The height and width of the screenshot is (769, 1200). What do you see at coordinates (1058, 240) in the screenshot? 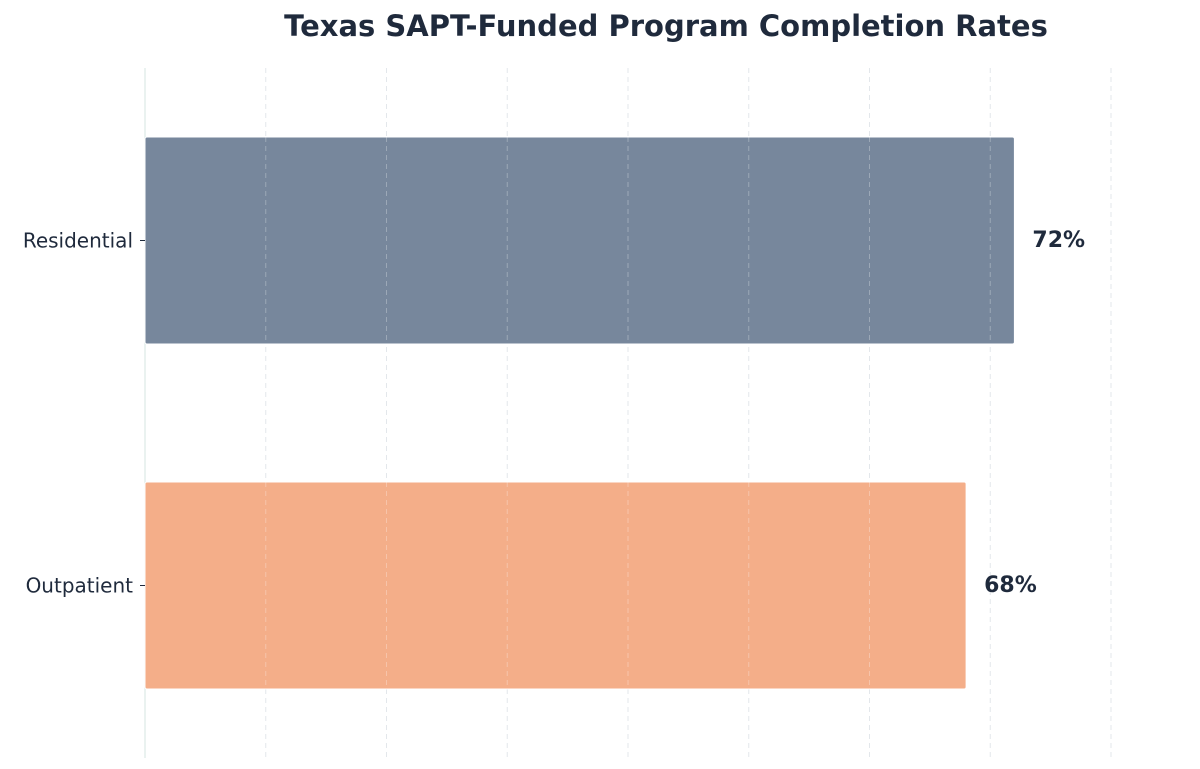
I see `value-label: 72%` at bounding box center [1058, 240].